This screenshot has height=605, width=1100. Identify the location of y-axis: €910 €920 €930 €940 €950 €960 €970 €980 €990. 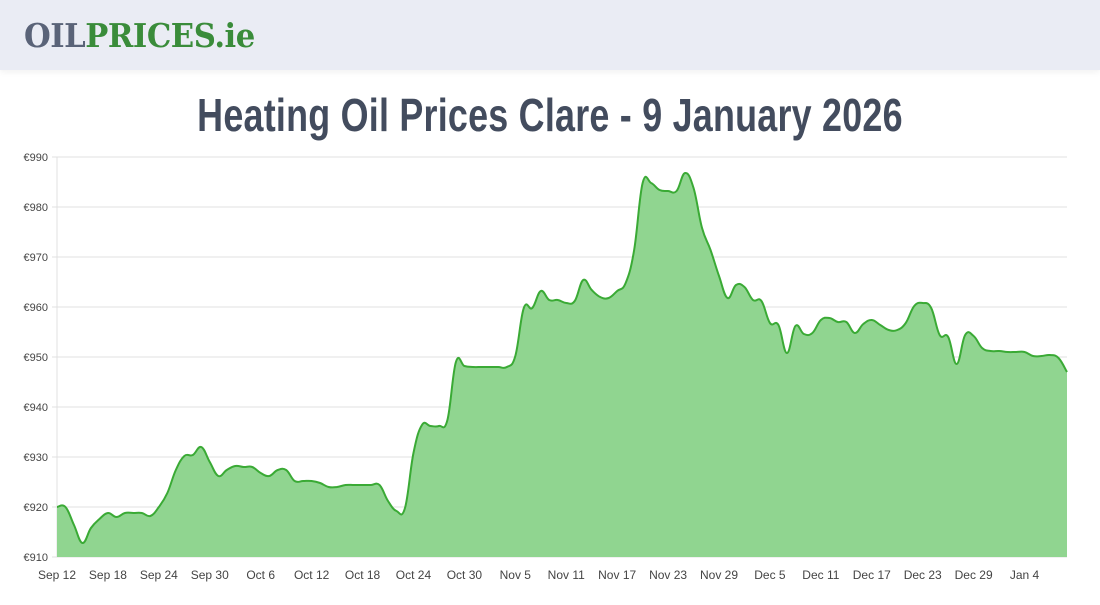
(36, 358).